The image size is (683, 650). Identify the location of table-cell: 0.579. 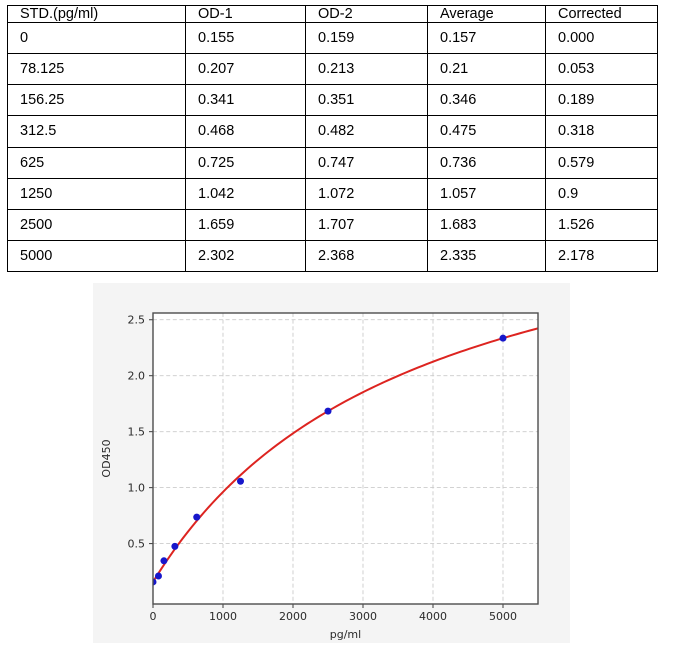
(601, 162).